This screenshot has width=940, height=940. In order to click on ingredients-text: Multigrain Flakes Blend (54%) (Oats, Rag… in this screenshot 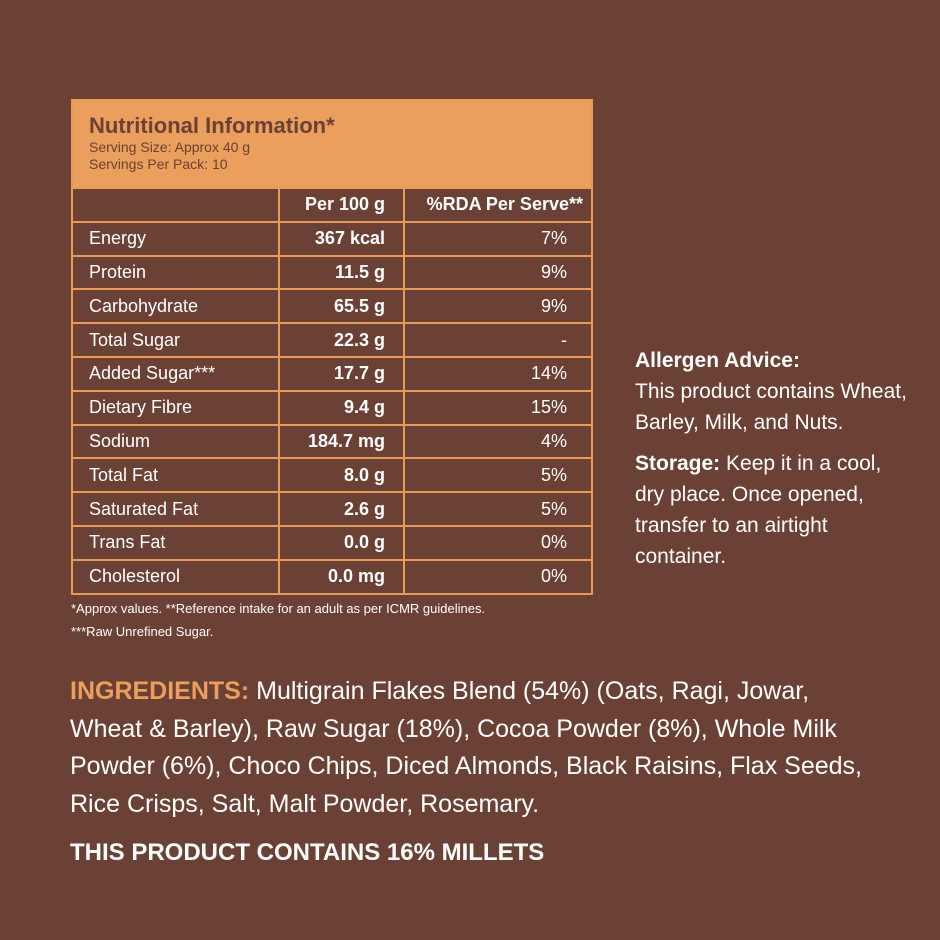, I will do `click(466, 747)`.